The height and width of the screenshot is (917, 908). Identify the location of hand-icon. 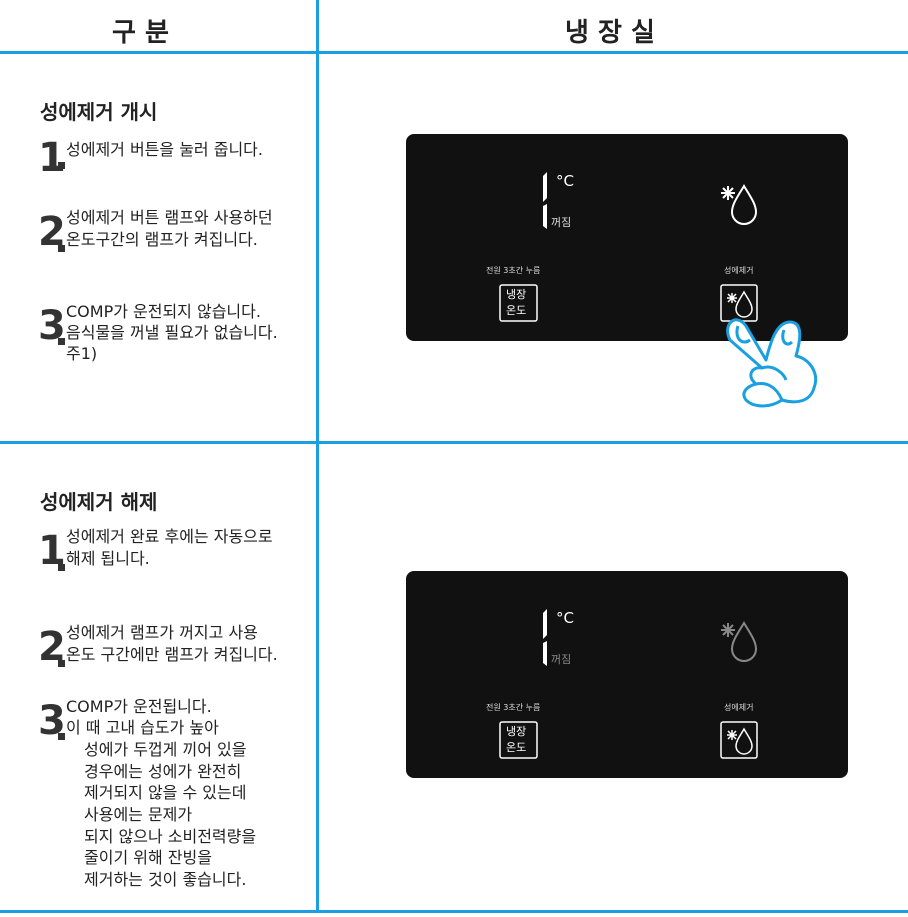
(771, 363).